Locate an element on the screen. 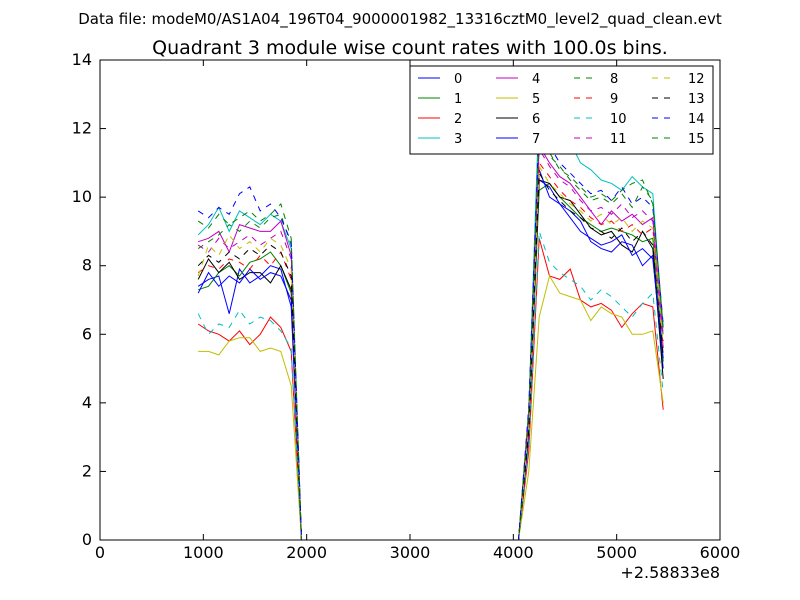  y-tick-label: 4 is located at coordinates (87, 402).